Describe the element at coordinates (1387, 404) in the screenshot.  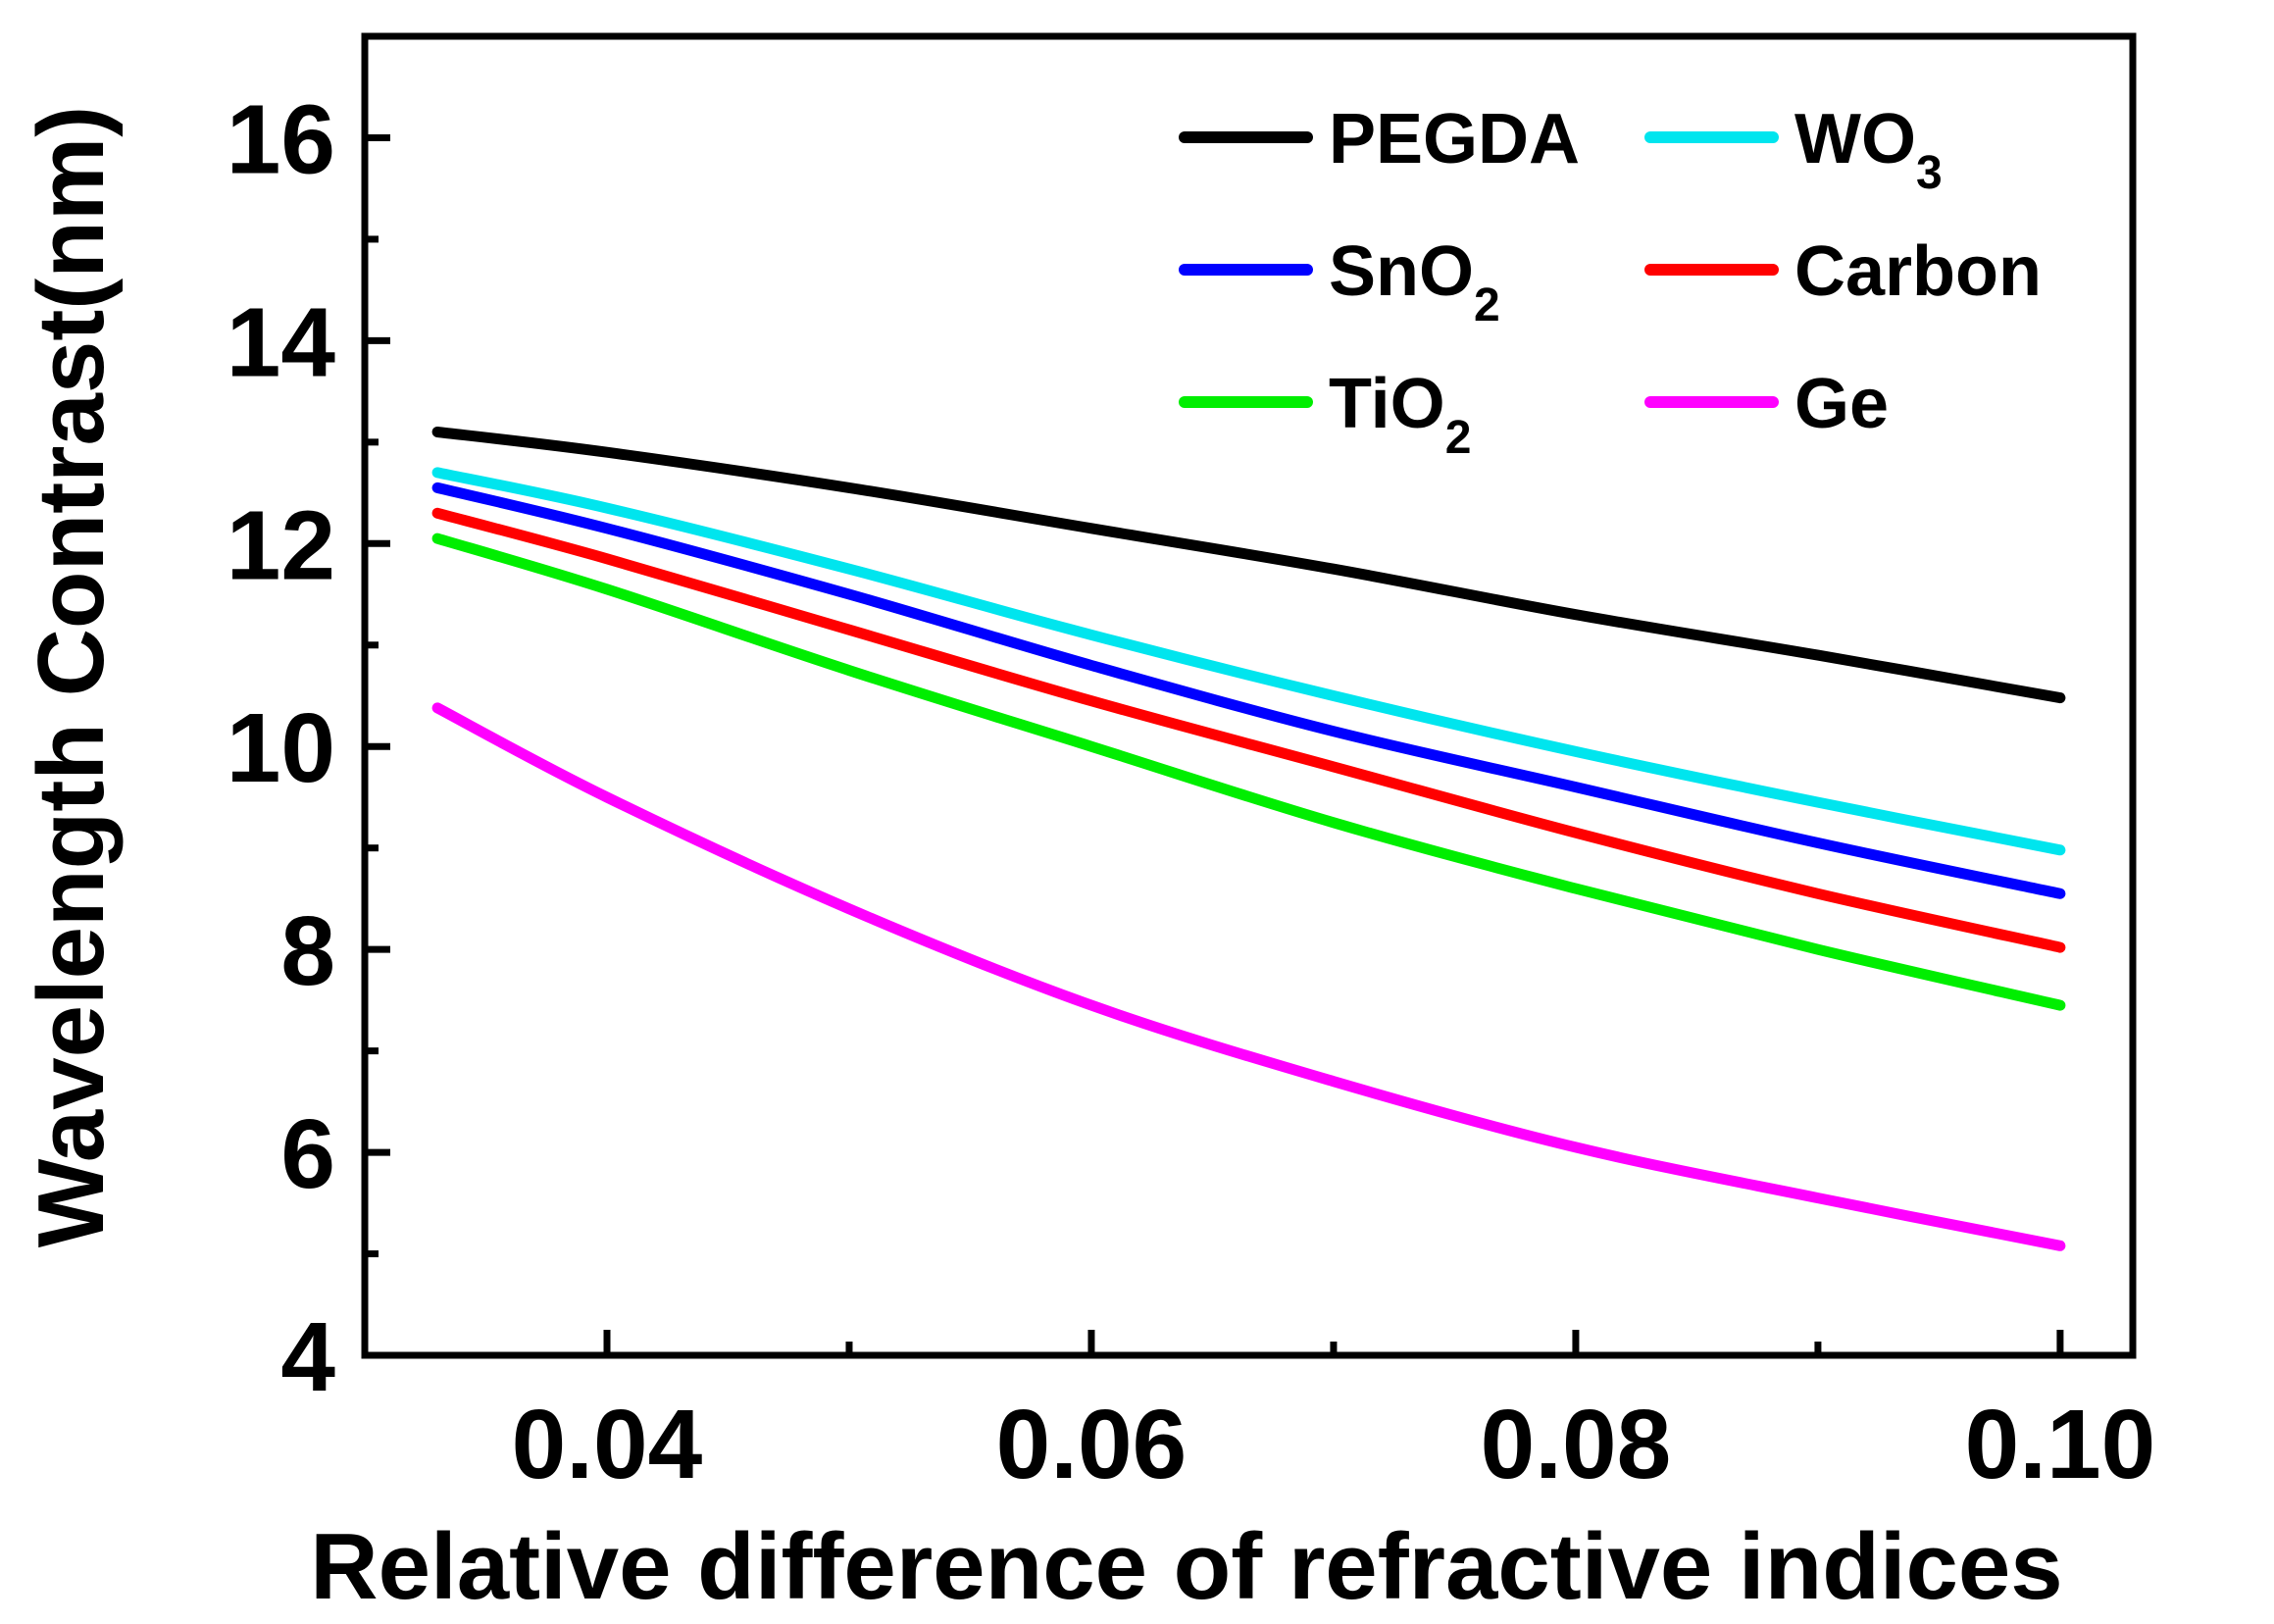
I see `legend-label-base: TiO` at that location.